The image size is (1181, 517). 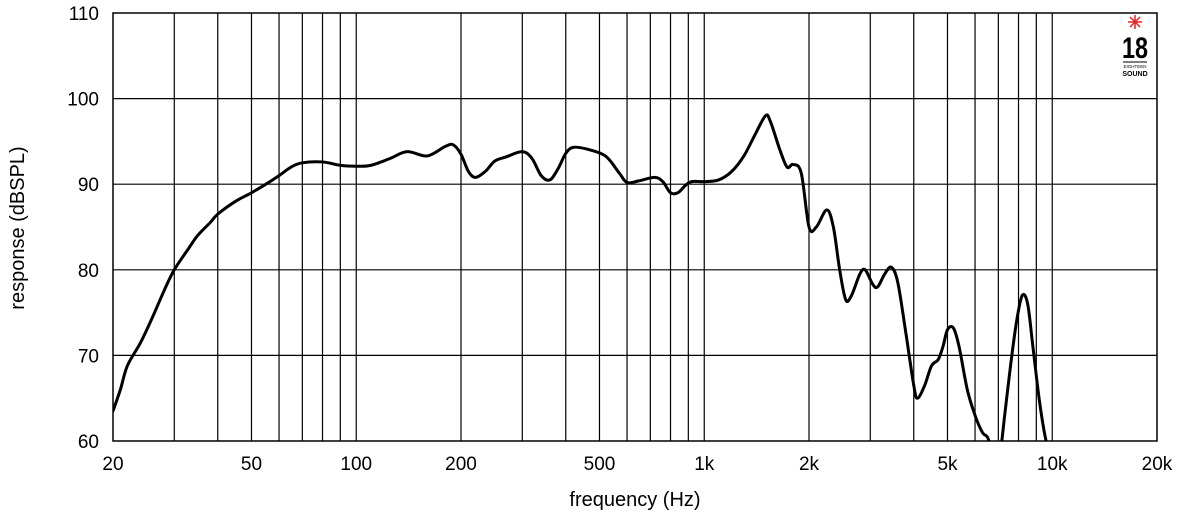 What do you see at coordinates (637, 464) in the screenshot?
I see `x-tick-labels: 20 50 100 200 500 1k 2k 5k 10k 20k` at bounding box center [637, 464].